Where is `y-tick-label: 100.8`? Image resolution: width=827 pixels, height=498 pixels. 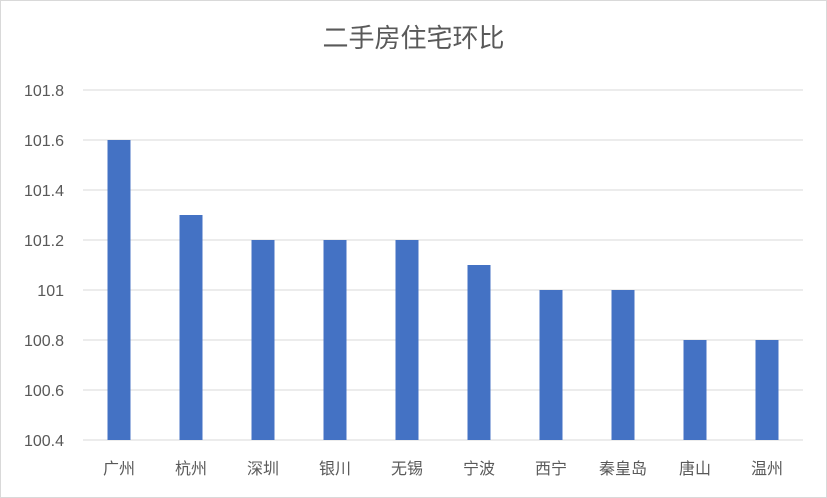
y-tick-label: 100.8 is located at coordinates (44, 341).